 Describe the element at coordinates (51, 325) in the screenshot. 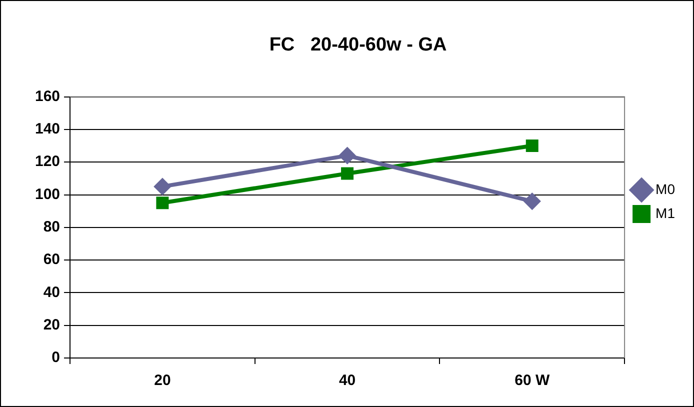

I see `y-tick-label: 20` at that location.